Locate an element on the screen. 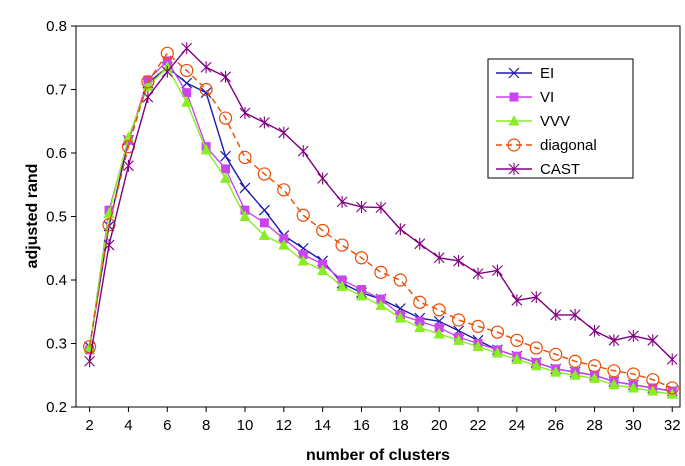  legend-label-vi: VI is located at coordinates (547, 97).